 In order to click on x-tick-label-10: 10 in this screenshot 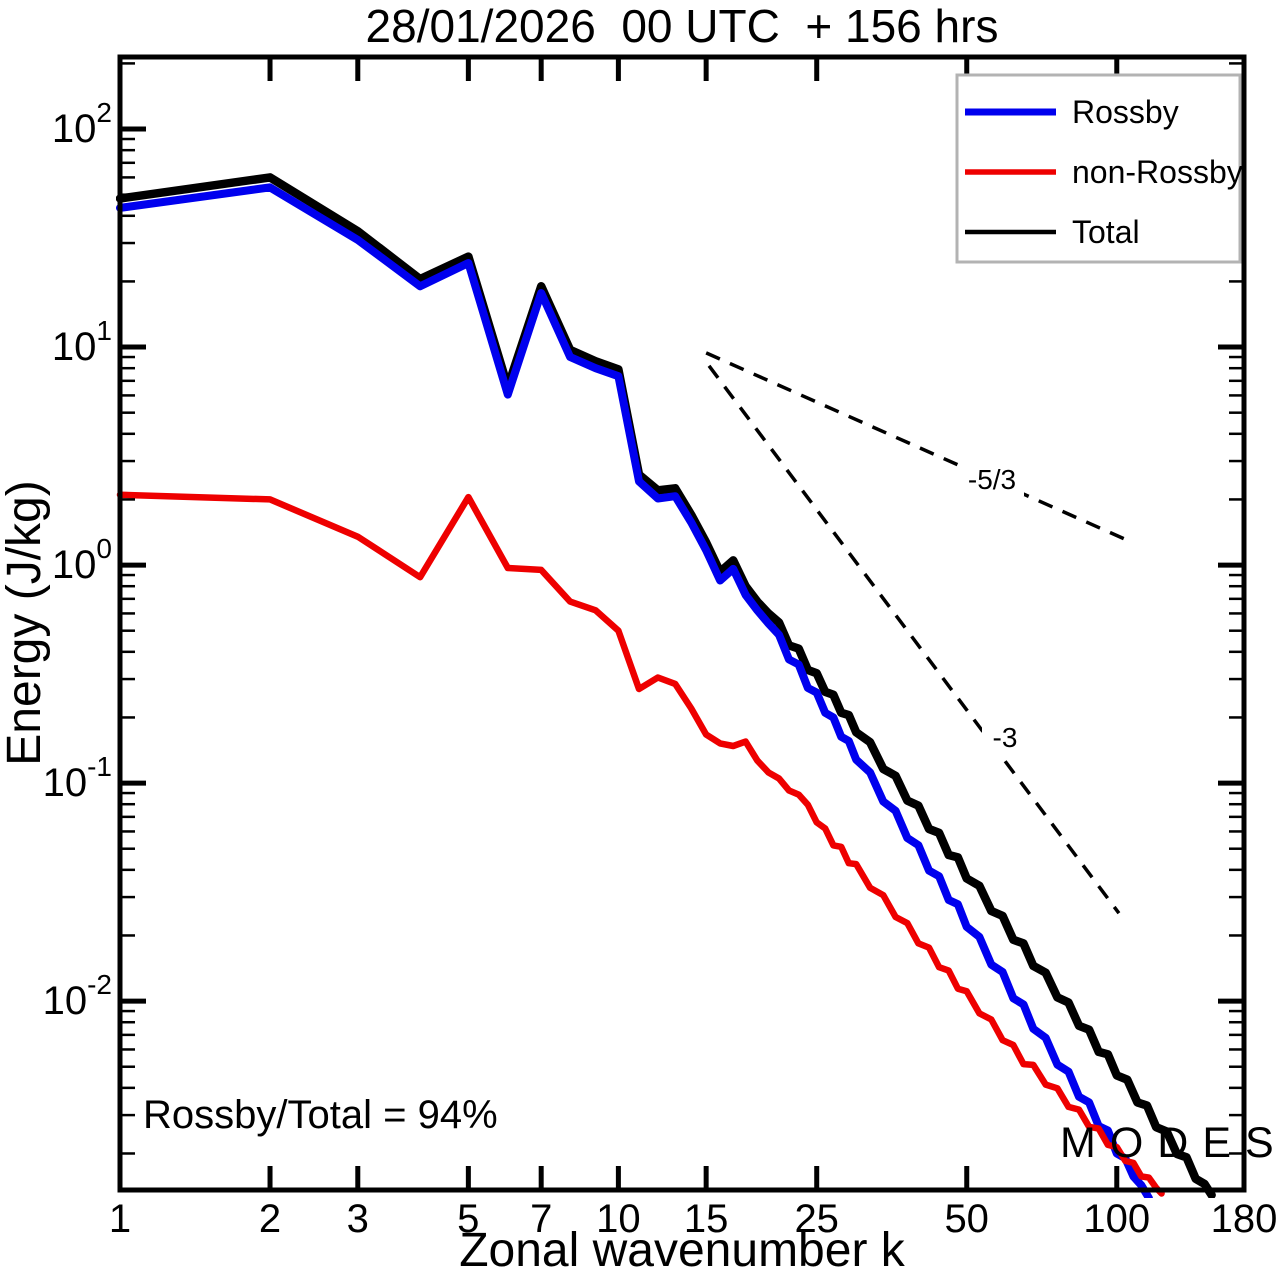, I will do `click(618, 1219)`.